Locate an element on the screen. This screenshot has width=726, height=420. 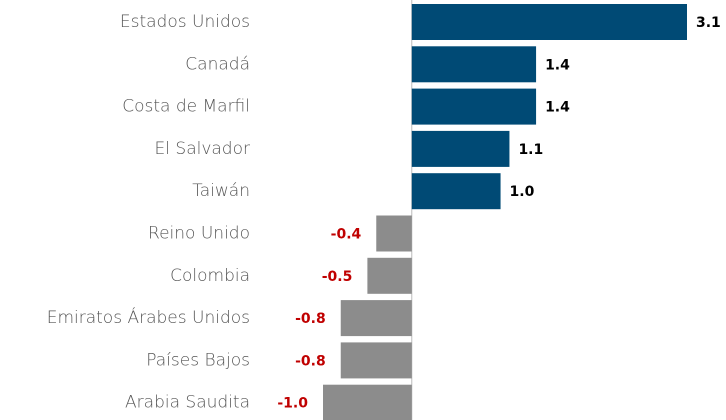
value-label: 1.1 is located at coordinates (530, 150).